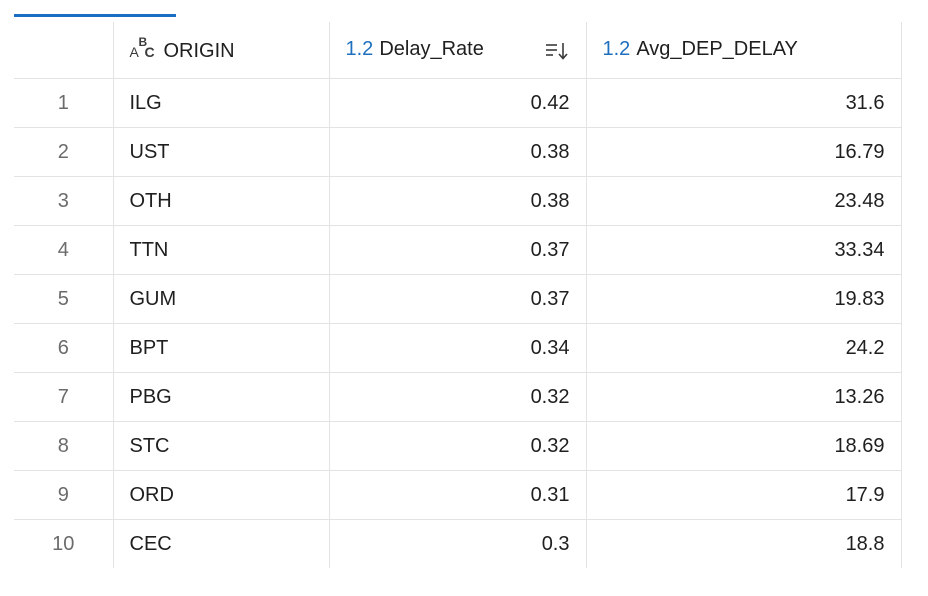 The image size is (928, 596). What do you see at coordinates (64, 103) in the screenshot?
I see `row-index-cell: 1` at bounding box center [64, 103].